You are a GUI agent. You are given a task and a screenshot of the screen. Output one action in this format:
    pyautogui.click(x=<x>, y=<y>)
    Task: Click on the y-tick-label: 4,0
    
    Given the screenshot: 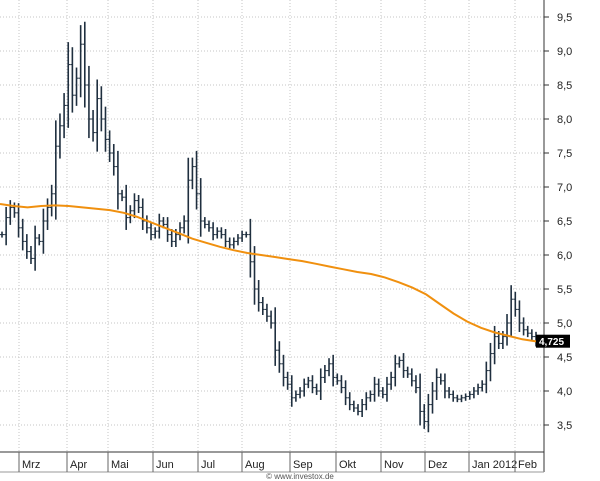 What is the action you would take?
    pyautogui.click(x=564, y=392)
    